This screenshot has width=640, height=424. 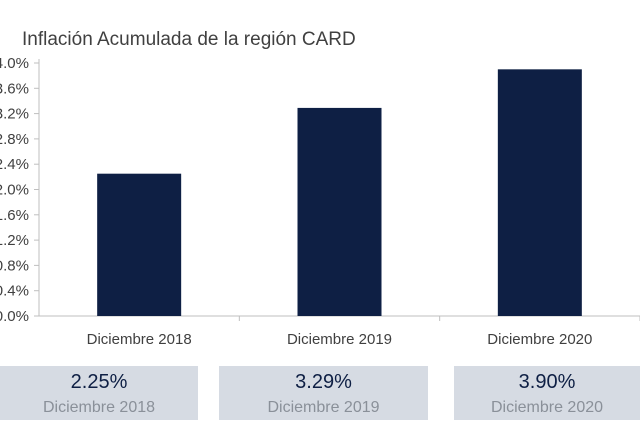 What do you see at coordinates (14, 164) in the screenshot?
I see `y-tick-label: 2.4%` at bounding box center [14, 164].